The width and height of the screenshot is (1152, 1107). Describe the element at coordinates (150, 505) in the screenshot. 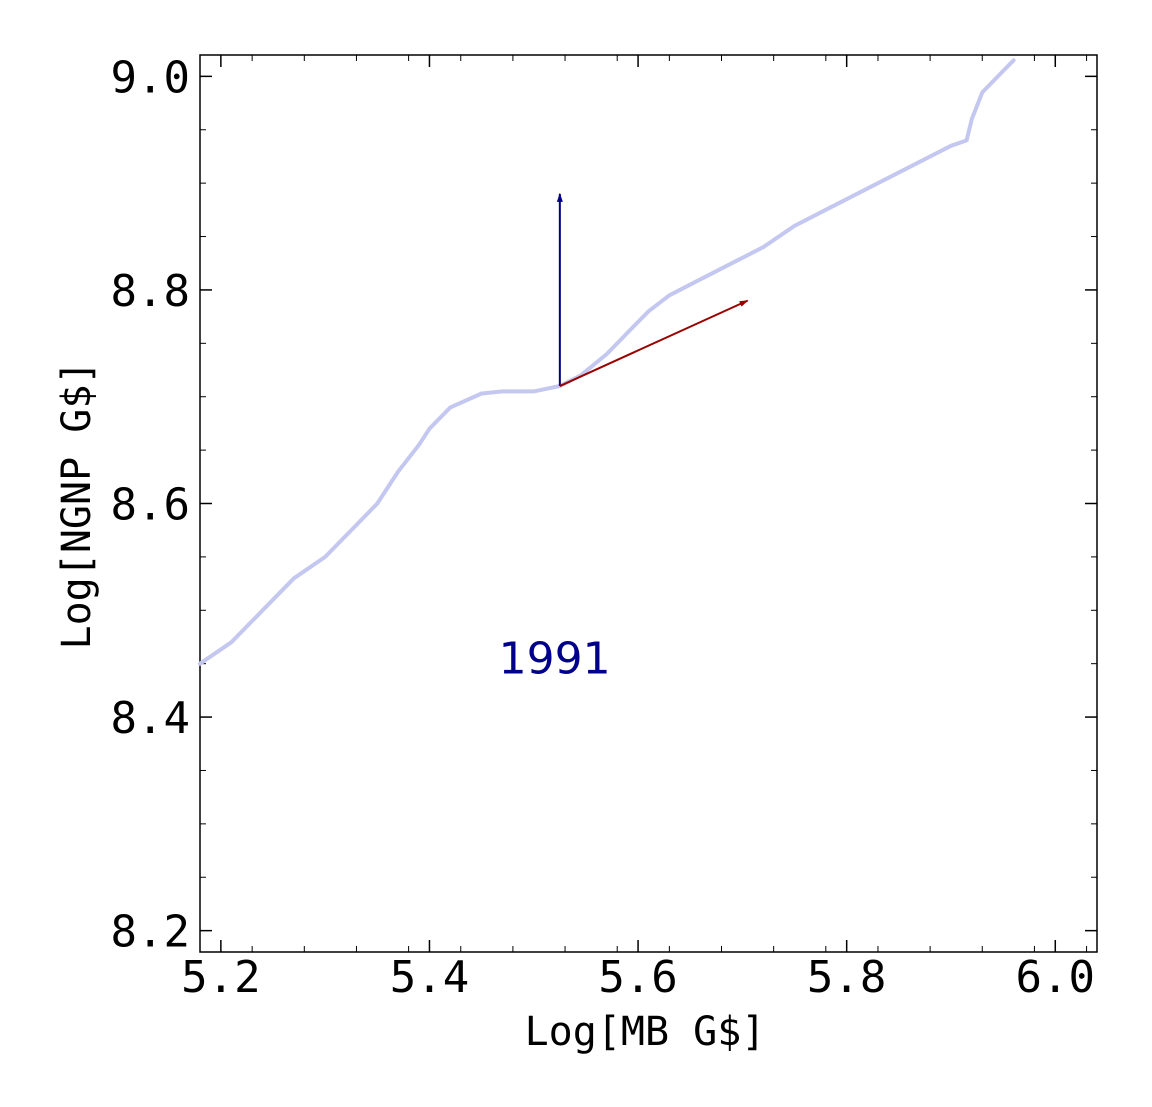

I see `y-tick-label: 8.6` at that location.